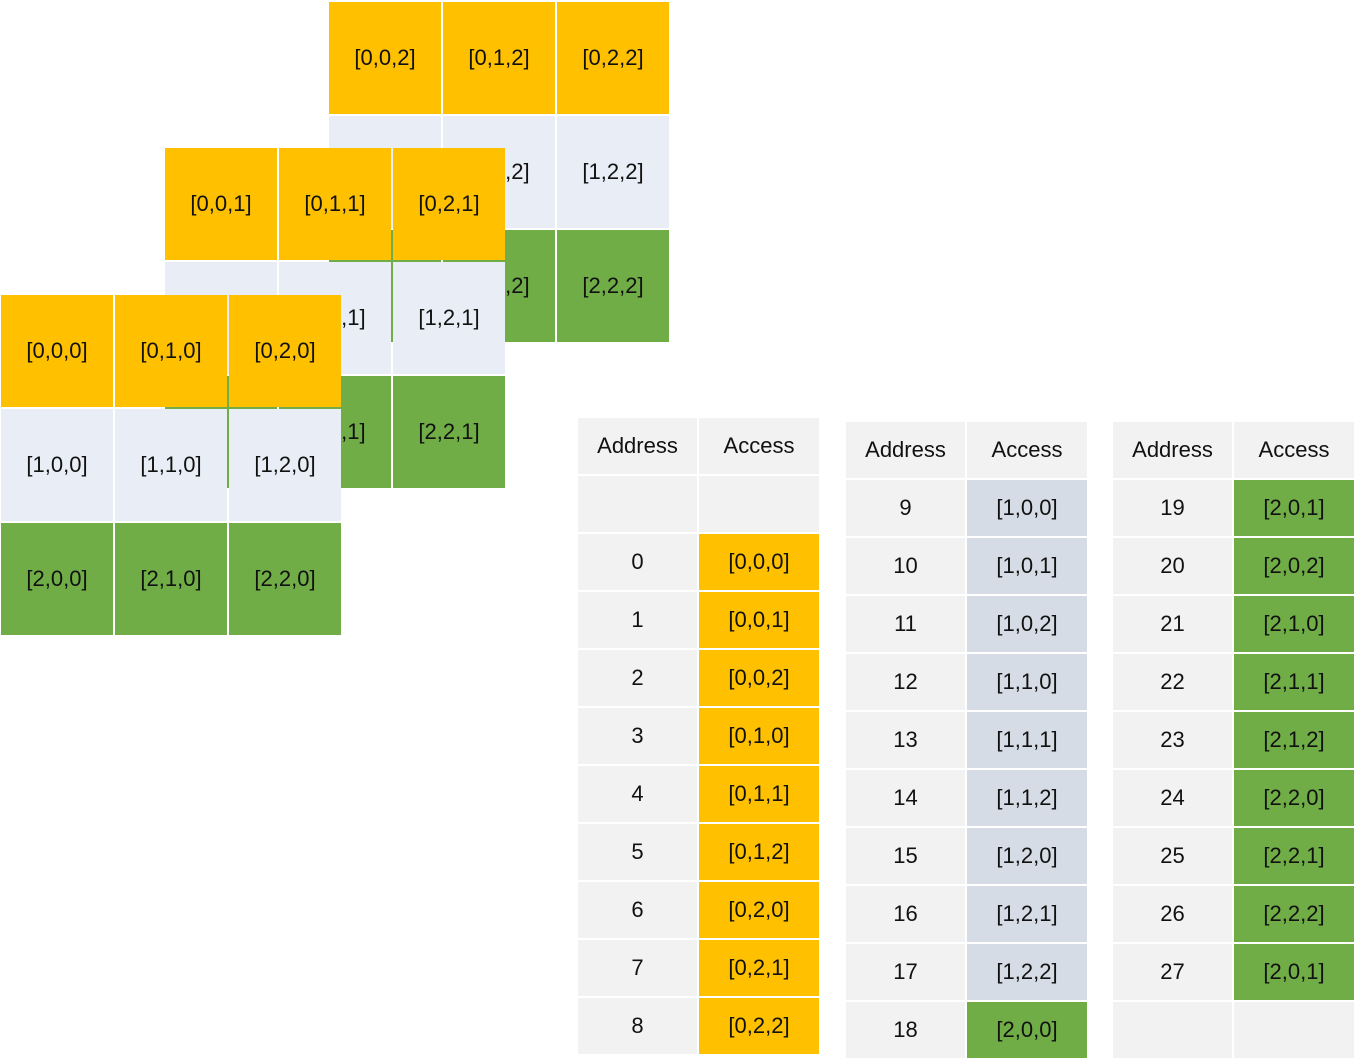  I want to click on address-cell: 16, so click(905, 914).